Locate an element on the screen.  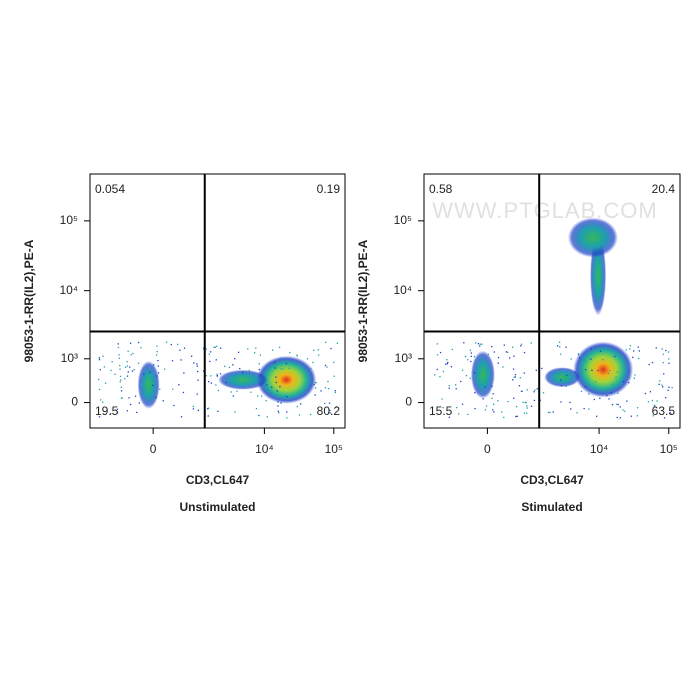
quadrant-percent: 20.4 is located at coordinates (664, 189).